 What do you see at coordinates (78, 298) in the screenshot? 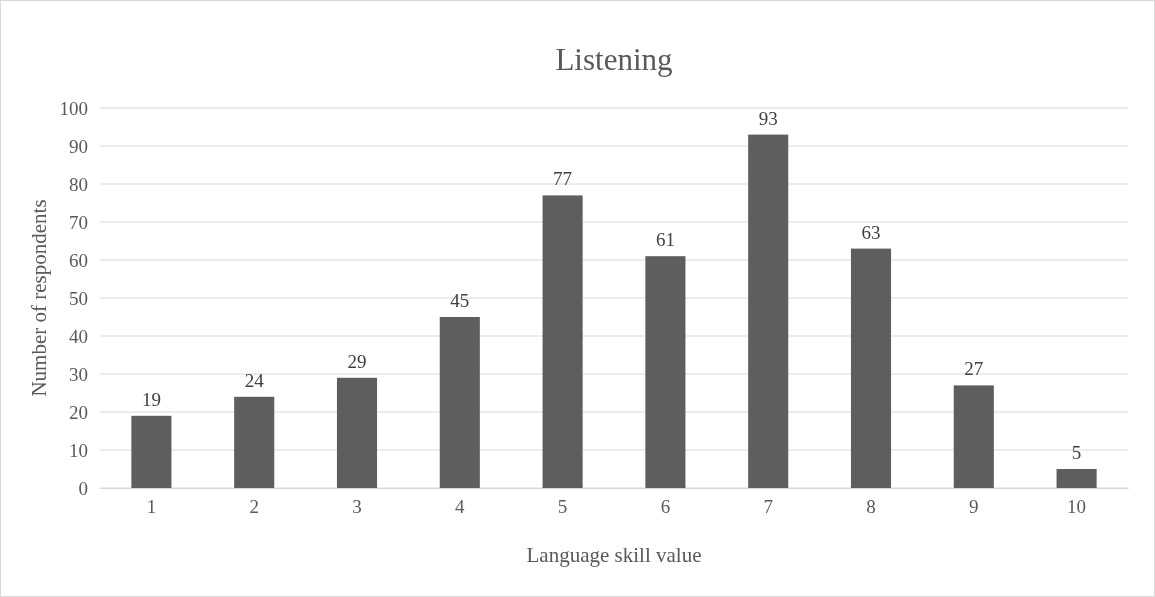
I see `y-tick-label: 50` at bounding box center [78, 298].